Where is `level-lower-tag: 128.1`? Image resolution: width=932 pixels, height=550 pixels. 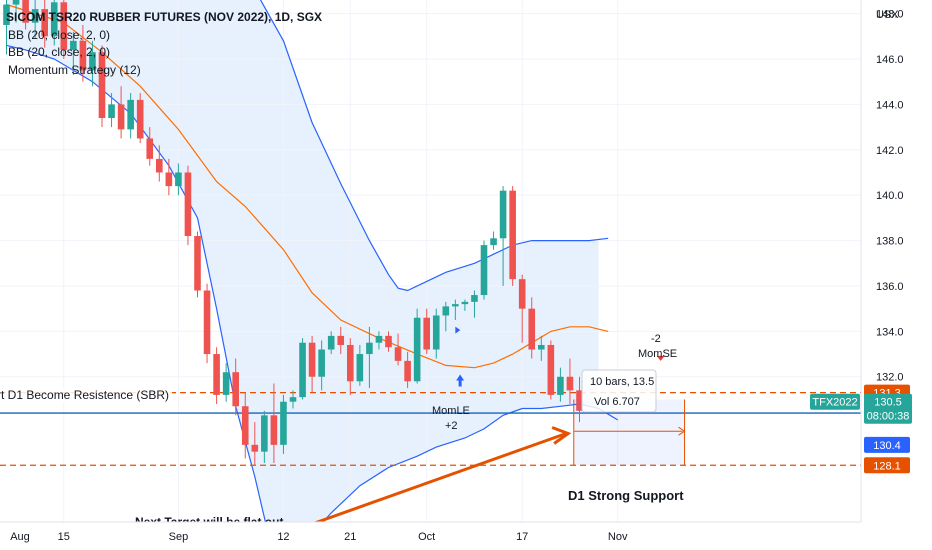
level-lower-tag: 128.1 is located at coordinates (887, 465).